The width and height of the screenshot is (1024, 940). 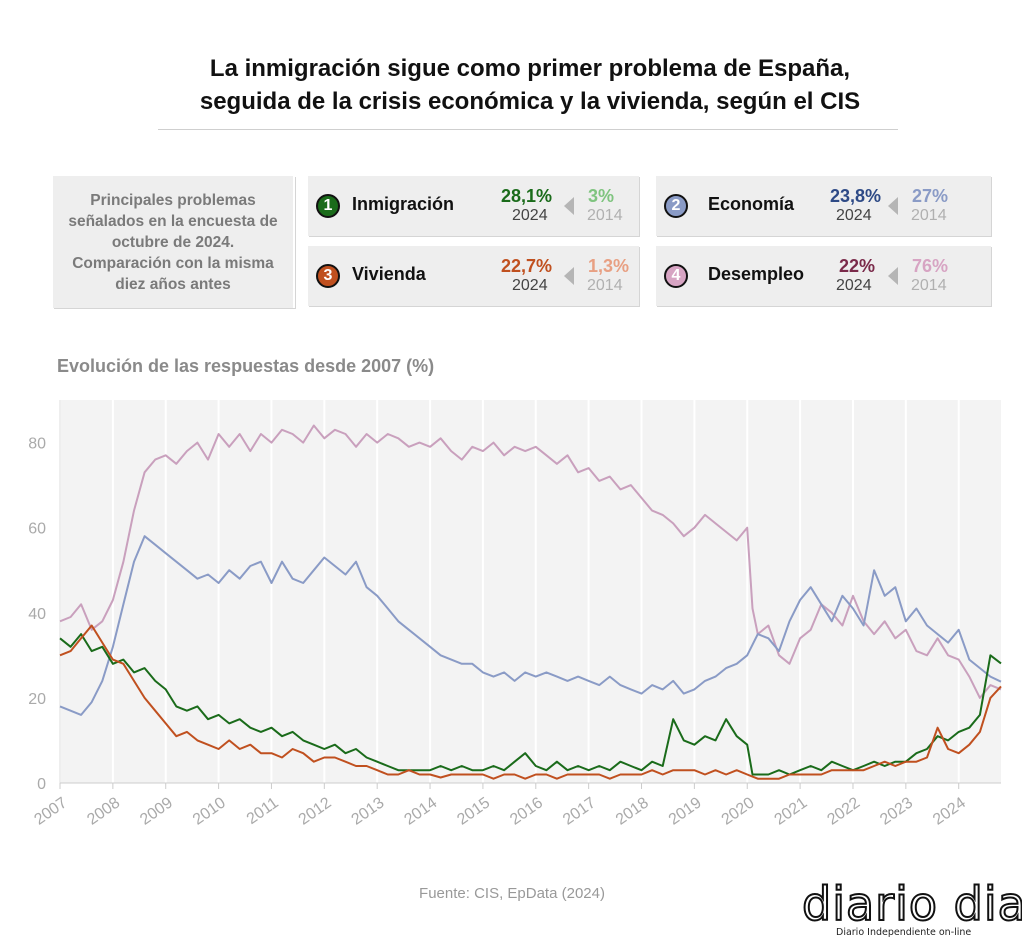 I want to click on y-tick-label-40: 40, so click(x=37, y=614).